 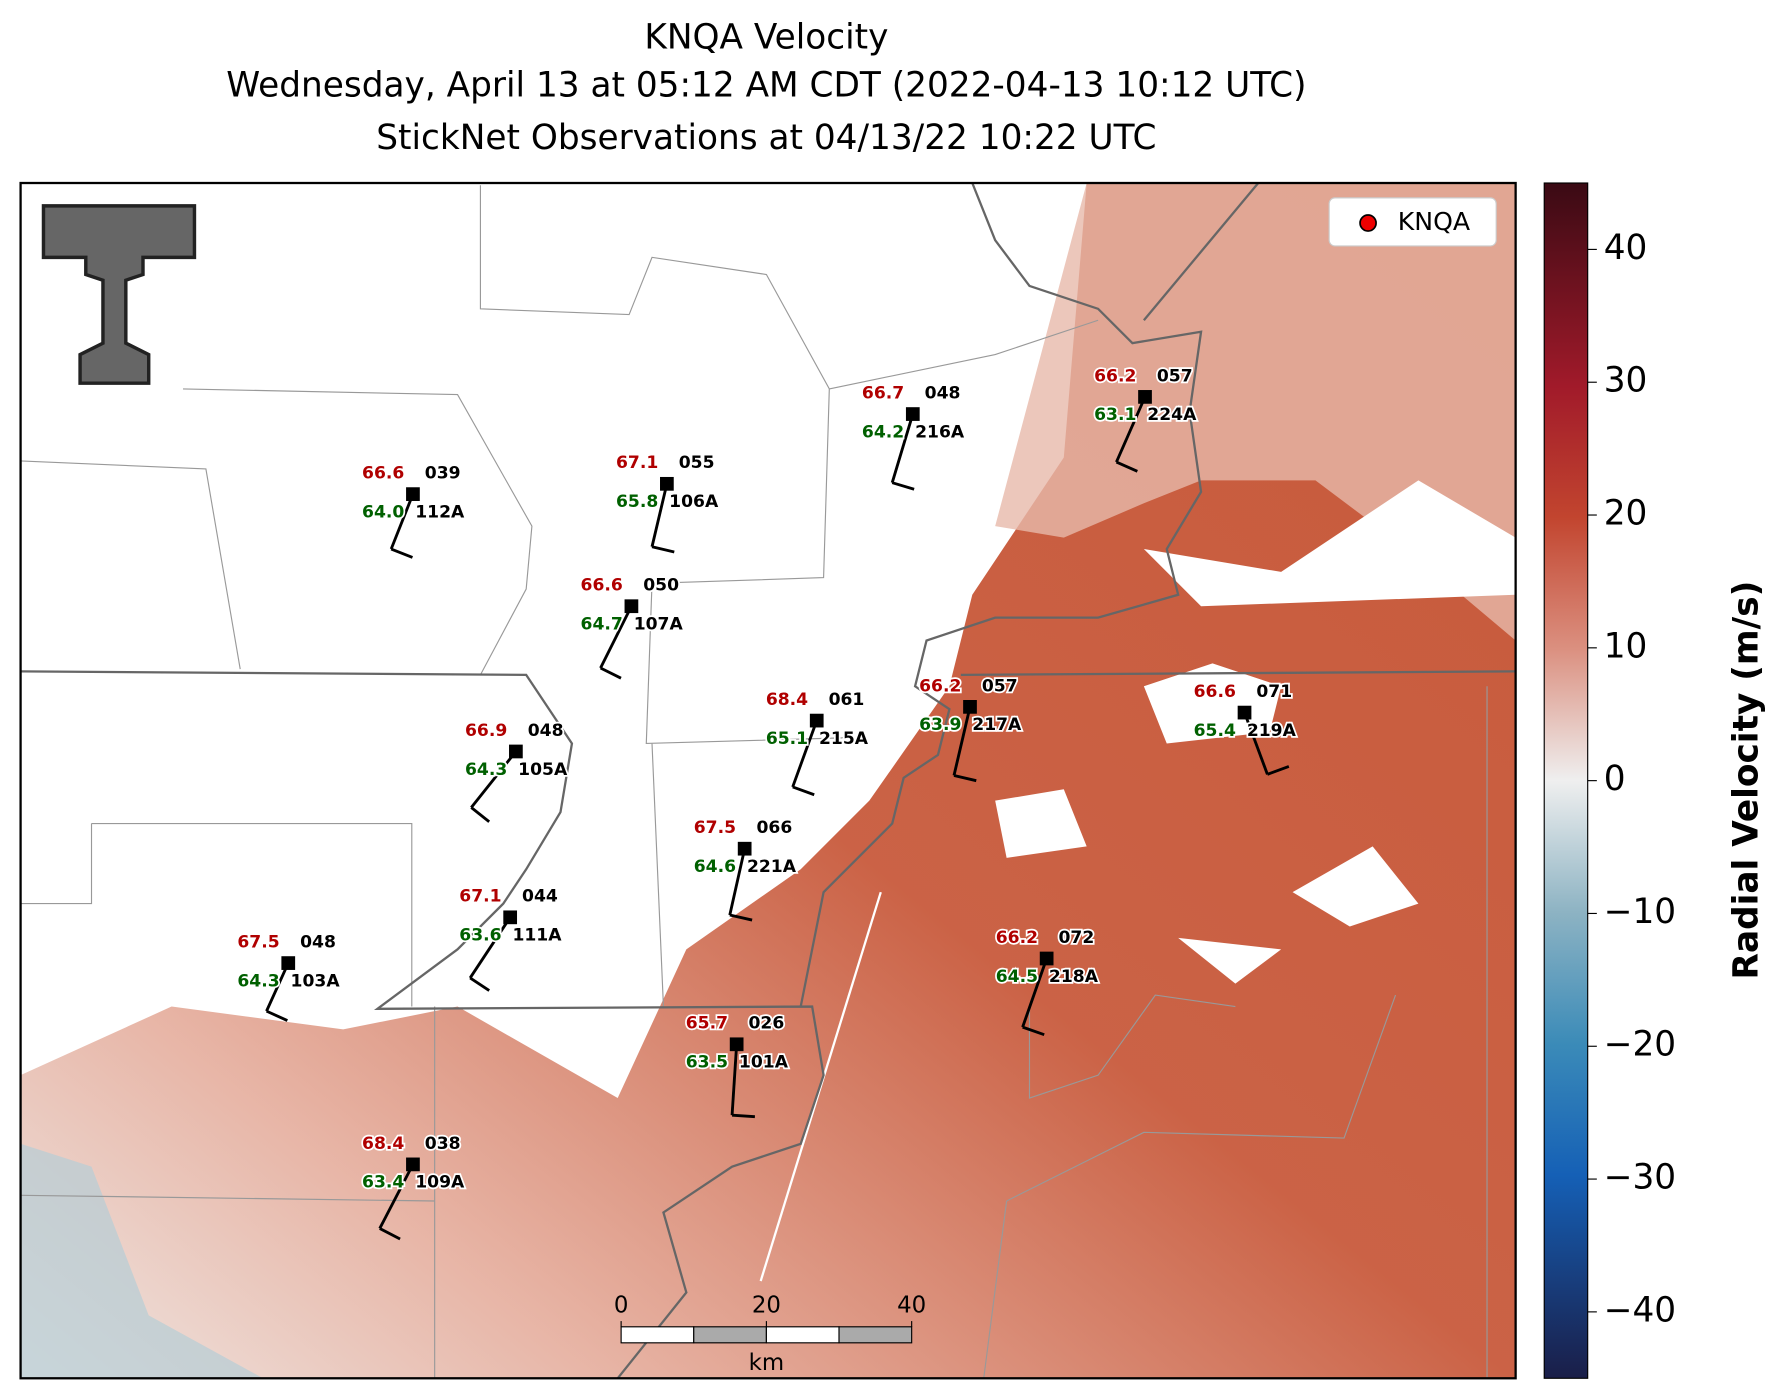 What do you see at coordinates (1017, 977) in the screenshot?
I see `dewpoint: 64.5` at bounding box center [1017, 977].